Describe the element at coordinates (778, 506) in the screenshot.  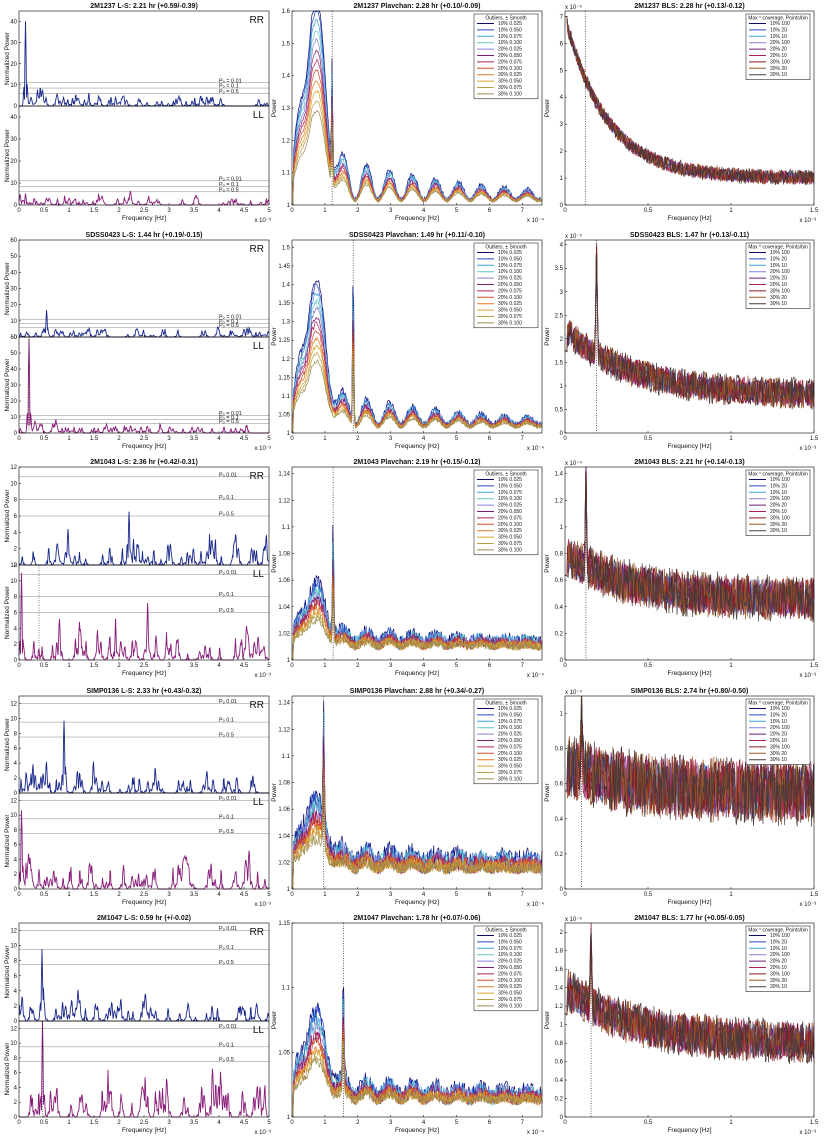
I see `legend-entry: 20% 20` at that location.